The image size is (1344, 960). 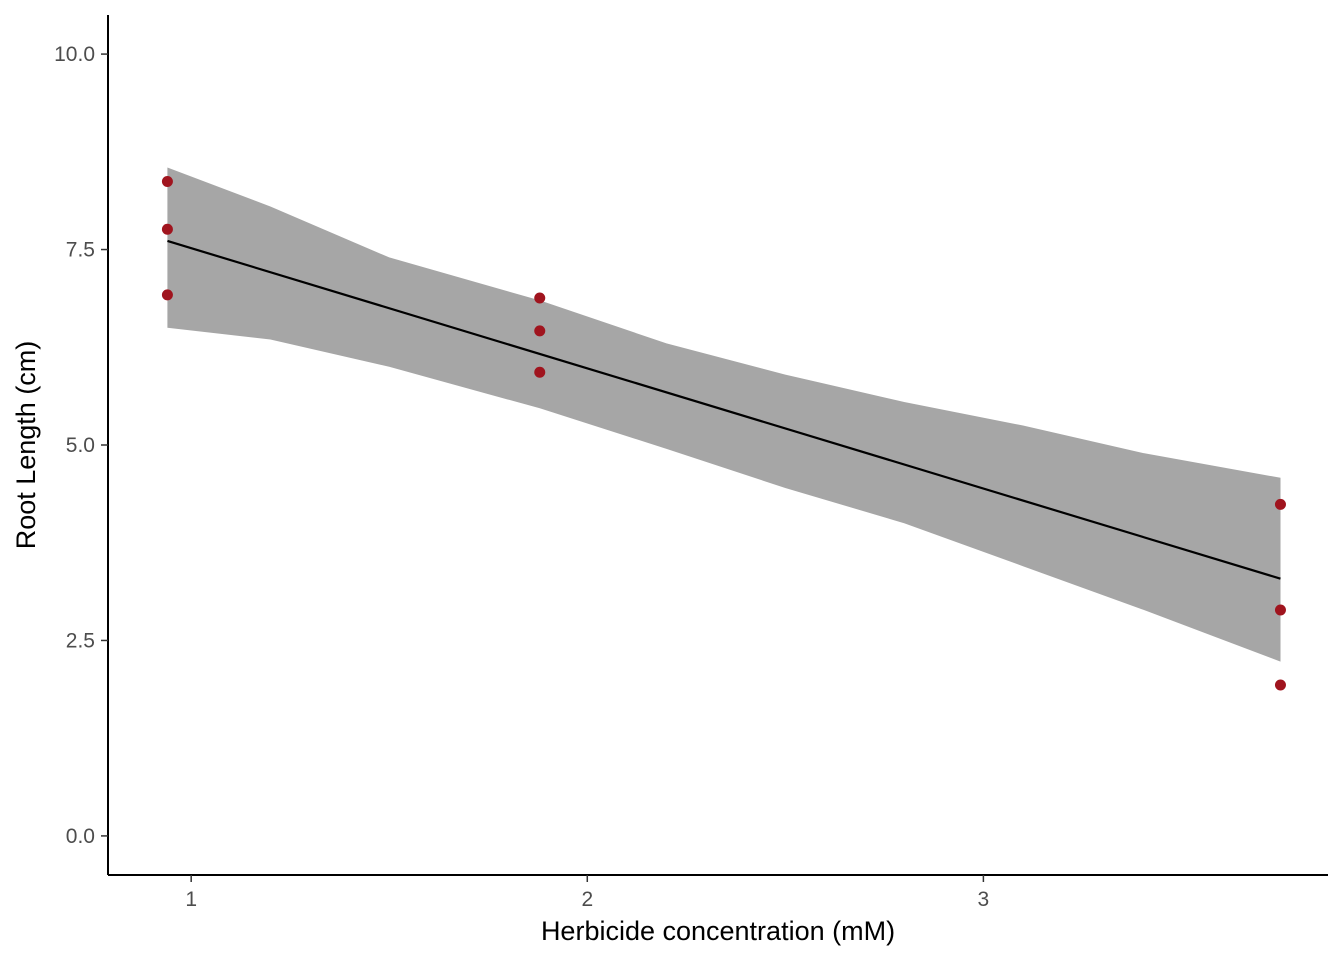 I want to click on y-tick-label: 0.0, so click(x=80, y=836).